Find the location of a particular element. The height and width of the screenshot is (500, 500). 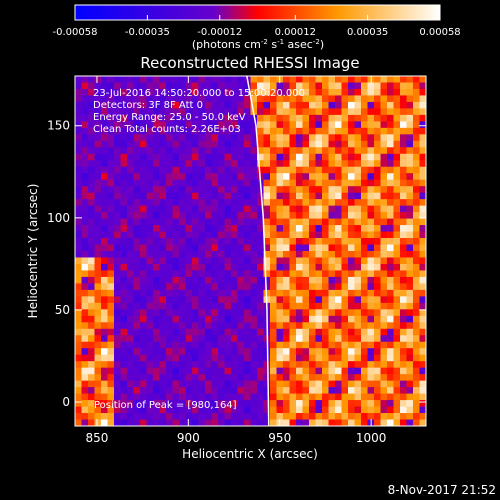

limb-line is located at coordinates (258, 251).